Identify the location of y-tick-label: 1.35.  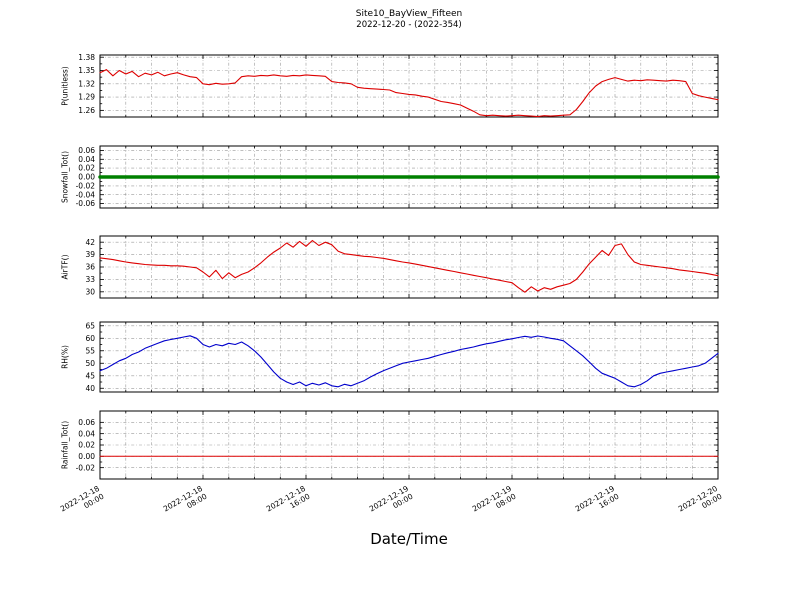
(86, 70).